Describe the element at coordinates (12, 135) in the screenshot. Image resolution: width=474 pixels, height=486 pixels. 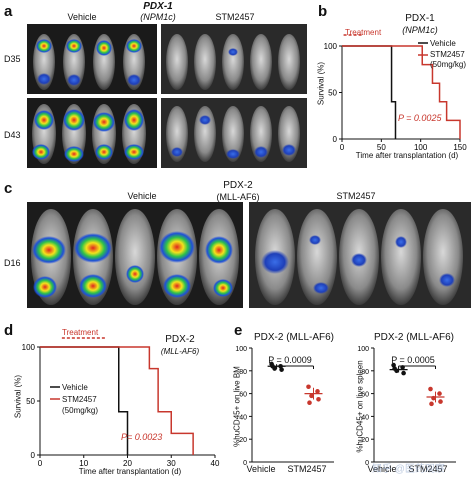
I see `panel-a-row-d43: D43` at that location.